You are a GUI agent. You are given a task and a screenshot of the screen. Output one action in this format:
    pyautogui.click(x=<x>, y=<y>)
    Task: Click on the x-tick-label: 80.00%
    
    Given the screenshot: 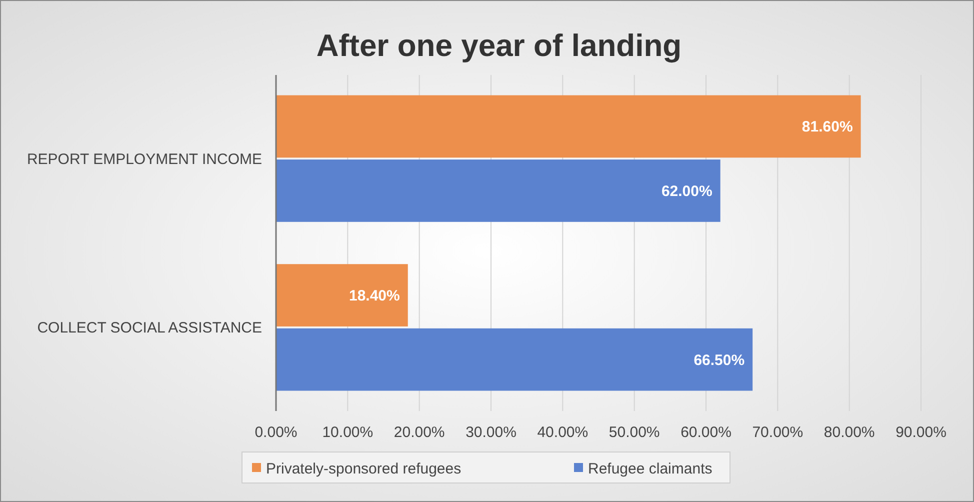 What is the action you would take?
    pyautogui.click(x=849, y=432)
    